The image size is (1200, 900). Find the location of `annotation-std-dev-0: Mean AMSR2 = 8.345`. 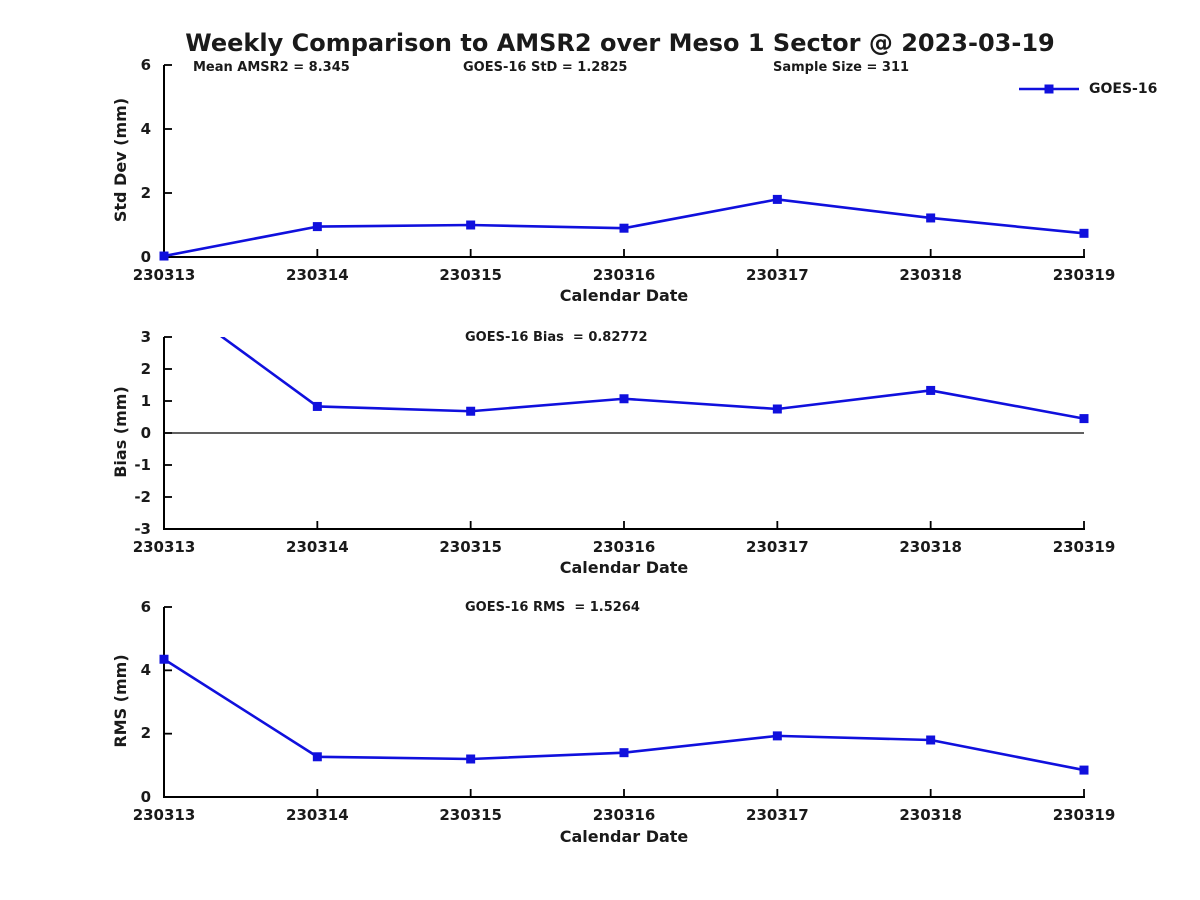

annotation-std-dev-0: Mean AMSR2 = 8.345 is located at coordinates (271, 67).